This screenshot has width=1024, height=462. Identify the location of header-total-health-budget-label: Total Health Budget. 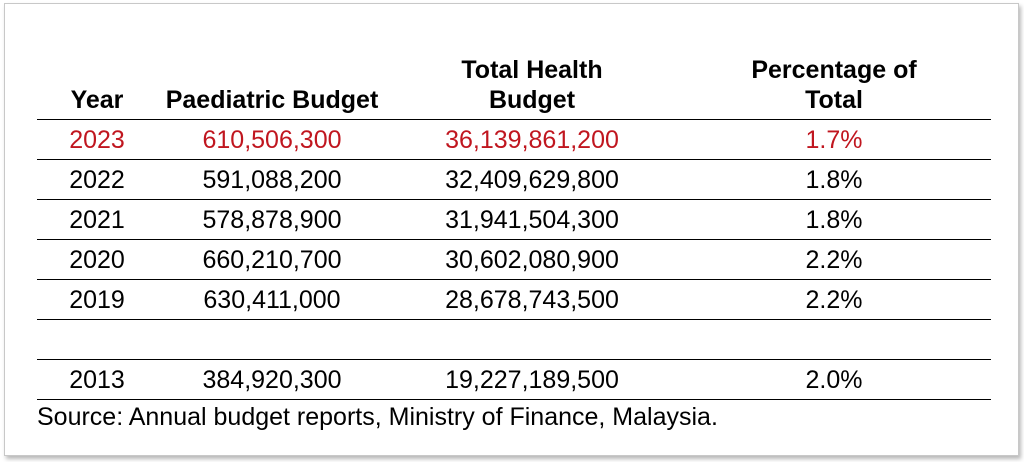
(532, 85).